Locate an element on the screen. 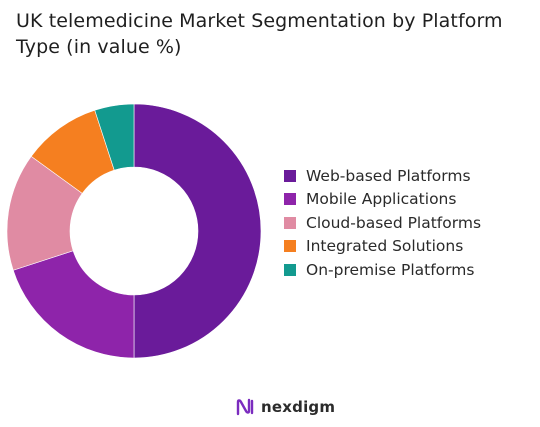 The image size is (540, 427). slice-on-premise-platforms is located at coordinates (114, 137).